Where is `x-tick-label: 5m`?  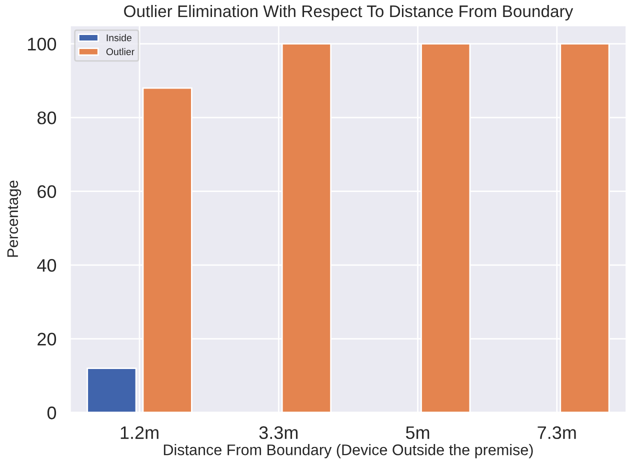 x-tick-label: 5m is located at coordinates (418, 433).